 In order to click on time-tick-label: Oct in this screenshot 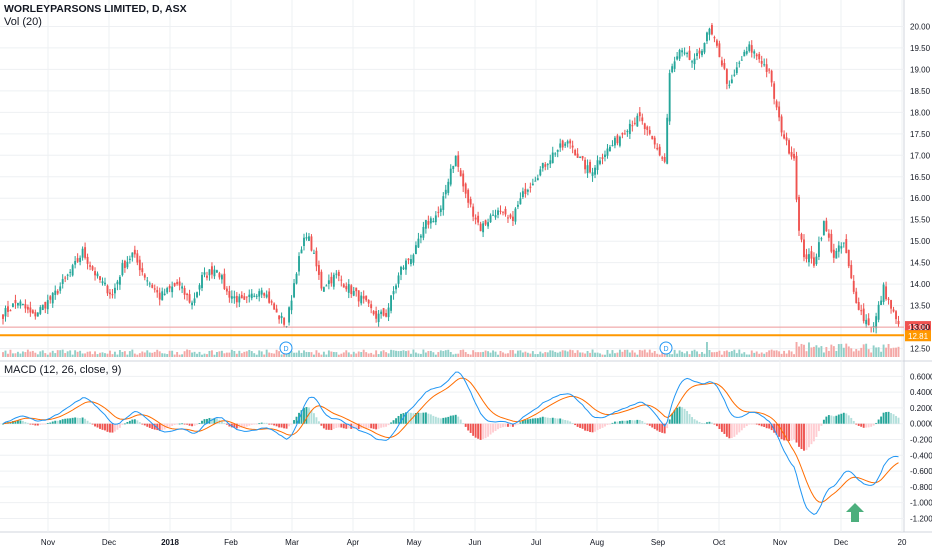, I will do `click(719, 542)`.